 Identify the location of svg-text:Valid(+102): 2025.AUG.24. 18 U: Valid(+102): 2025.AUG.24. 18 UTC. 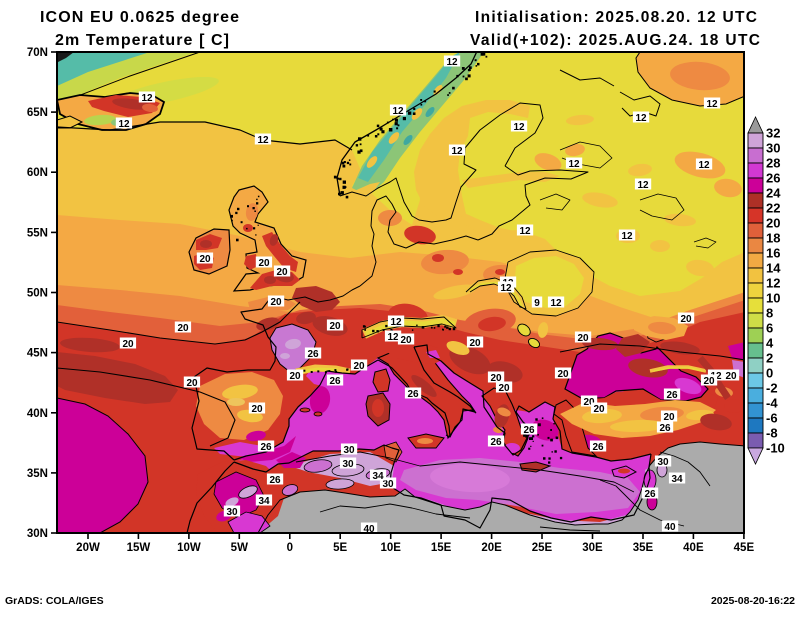
(615, 40).